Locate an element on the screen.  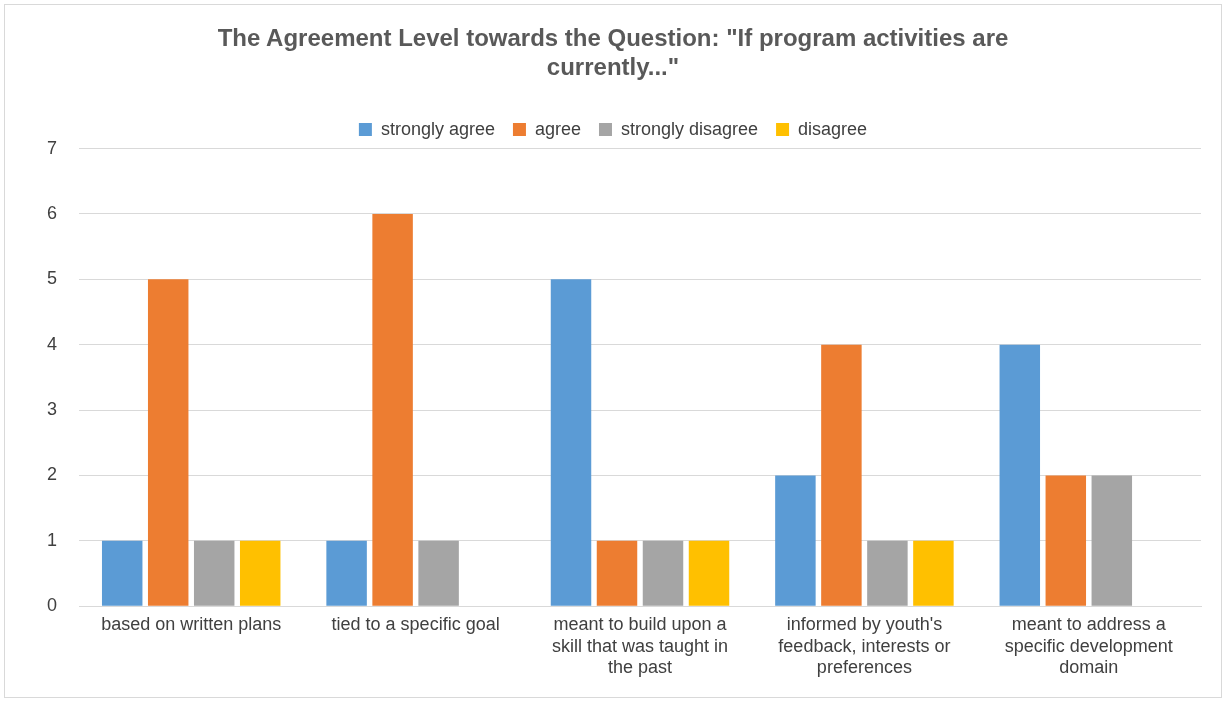
y-tick-label: 6 is located at coordinates (52, 212).